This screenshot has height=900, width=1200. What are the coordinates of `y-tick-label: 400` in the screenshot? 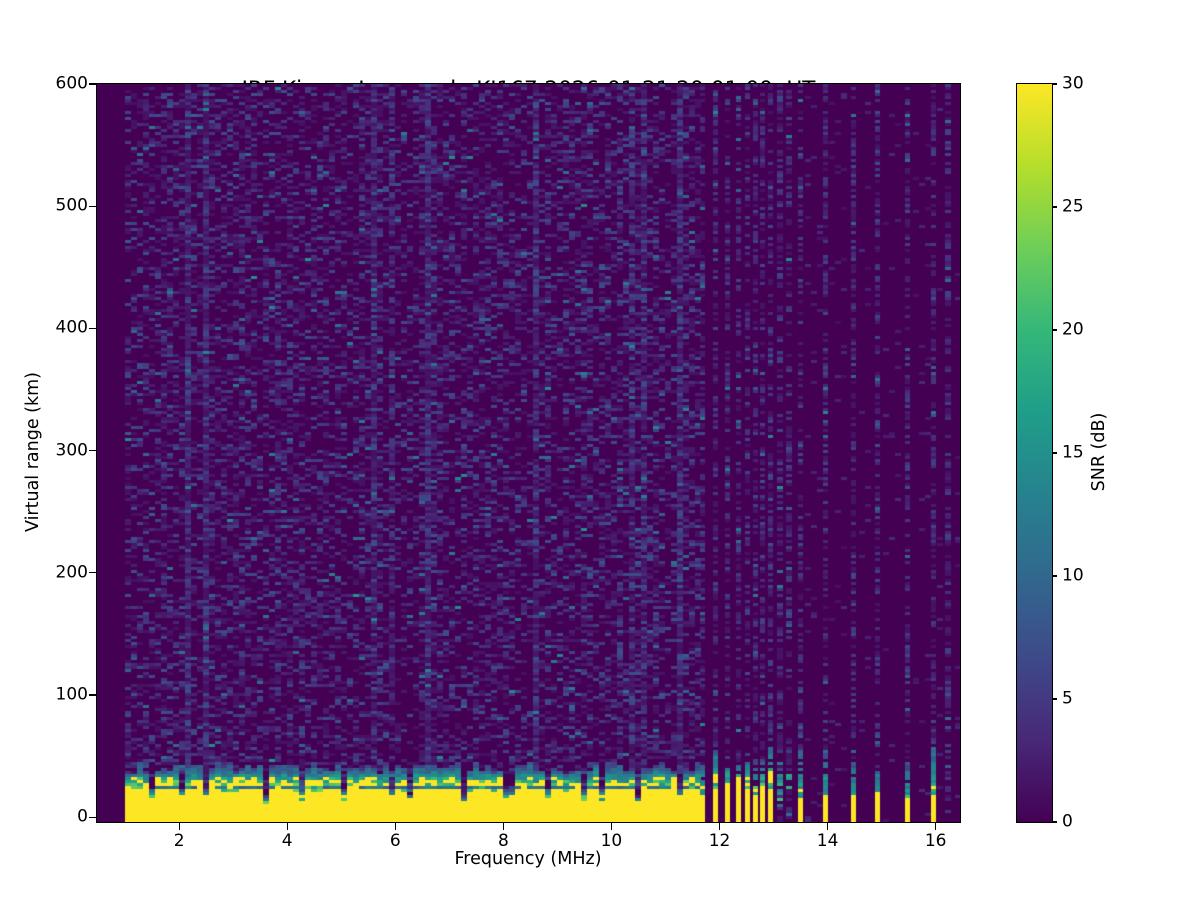 It's located at (71, 327).